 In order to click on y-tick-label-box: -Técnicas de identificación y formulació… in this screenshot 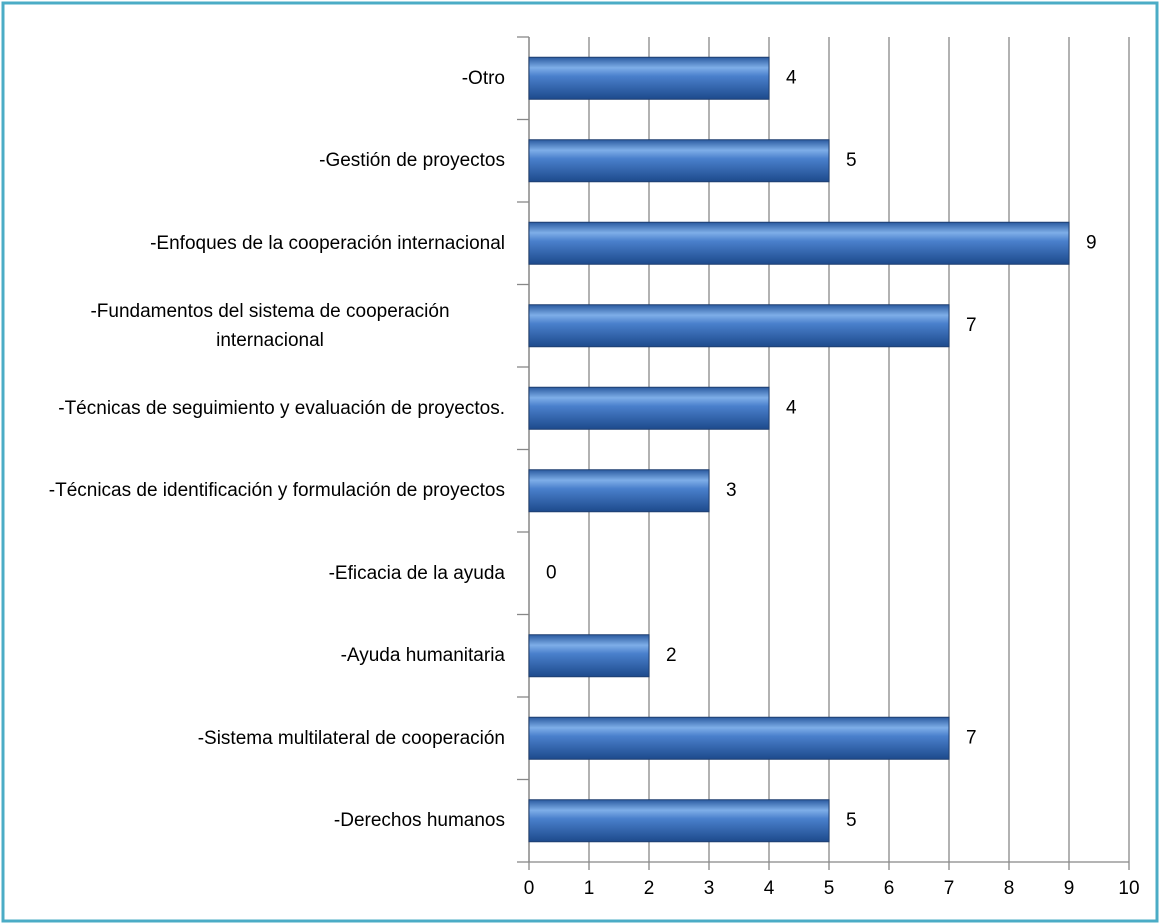, I will do `click(262, 491)`.